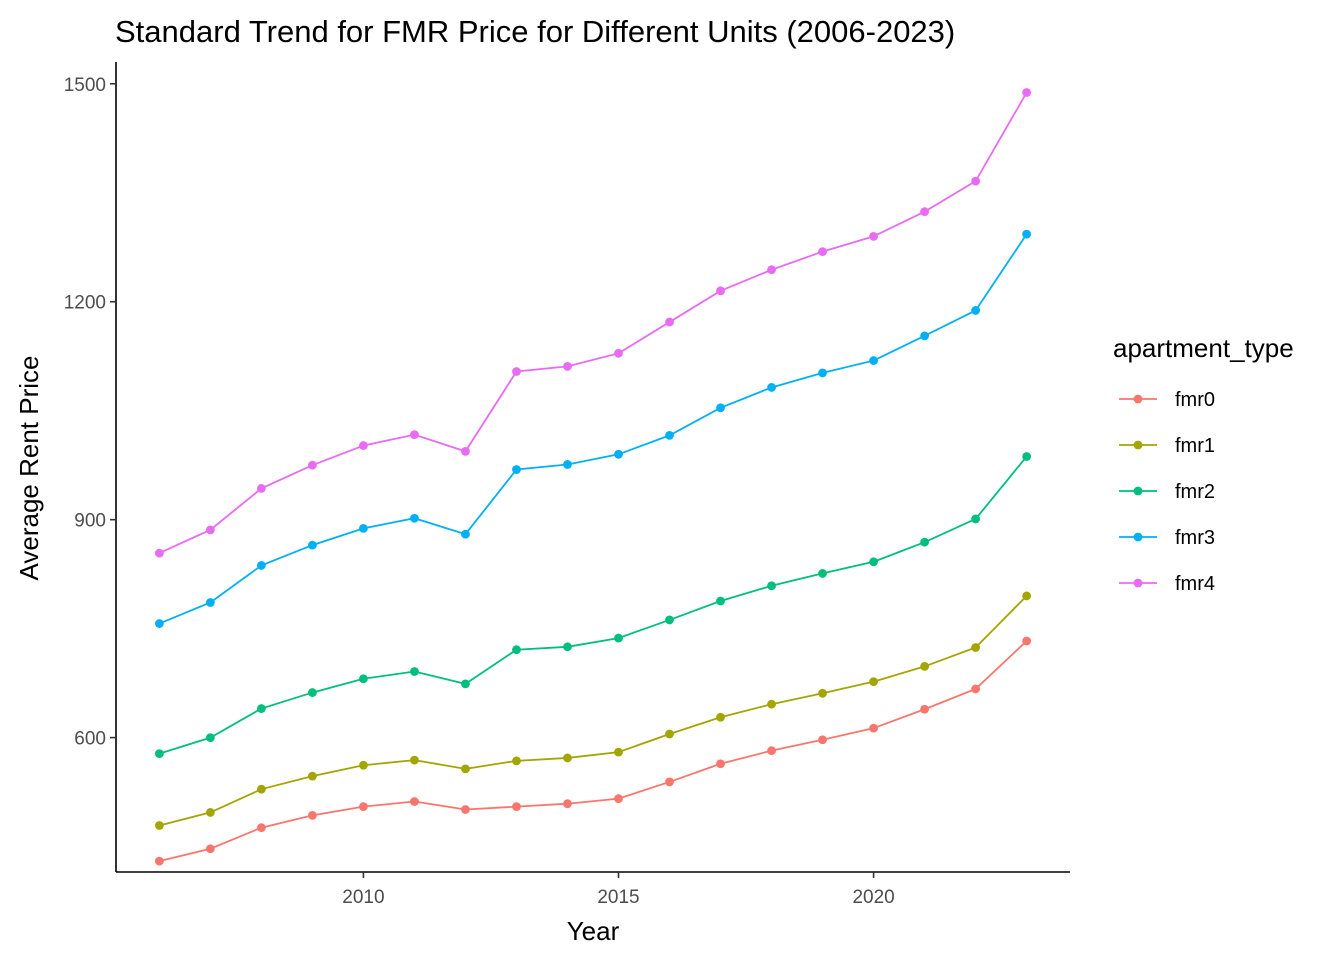 The image size is (1344, 960). I want to click on data-point-fmr1-2014, so click(567, 758).